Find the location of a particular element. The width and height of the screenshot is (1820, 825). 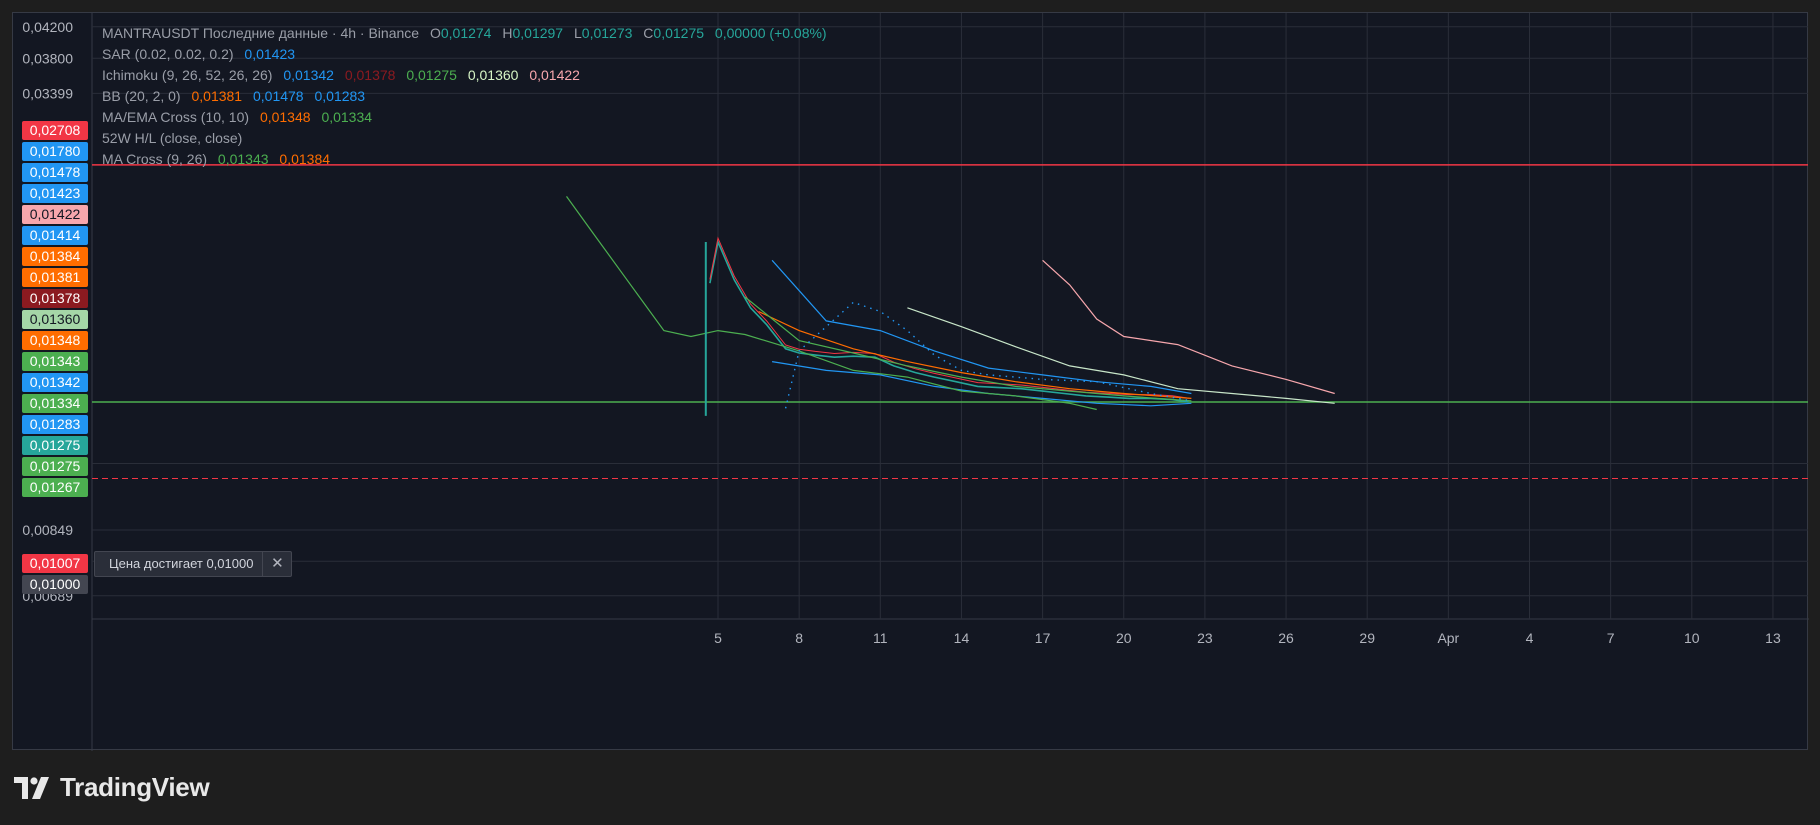

ma-ema-v1: 0,01348 is located at coordinates (285, 117).